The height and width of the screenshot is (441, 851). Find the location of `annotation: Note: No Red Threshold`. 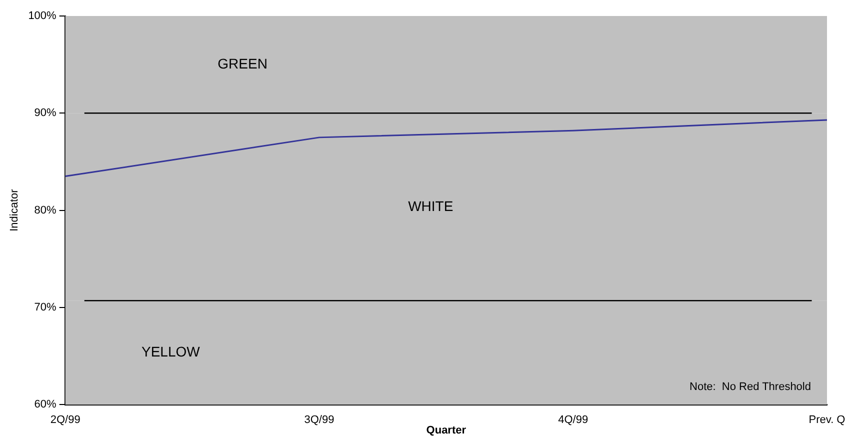

annotation: Note: No Red Threshold is located at coordinates (750, 387).